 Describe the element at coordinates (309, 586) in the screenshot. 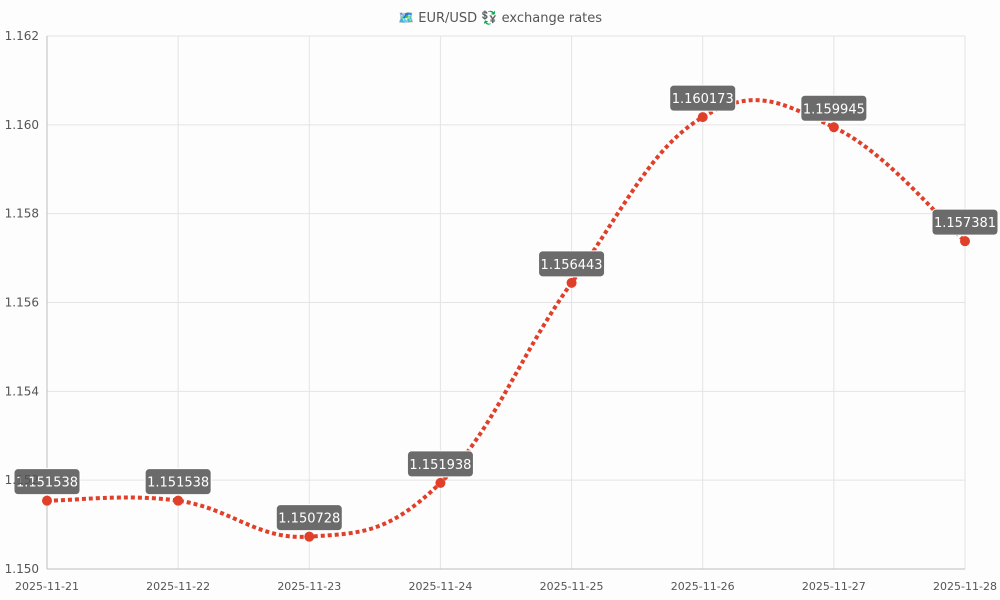

I see `x-tick-label: 2025-11-23` at that location.